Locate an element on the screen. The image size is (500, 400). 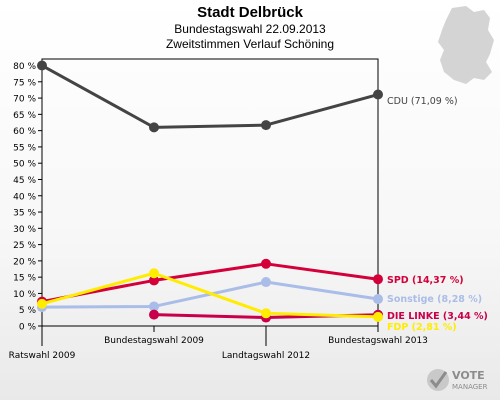
y-tick-label: 15 % is located at coordinates (24, 279).